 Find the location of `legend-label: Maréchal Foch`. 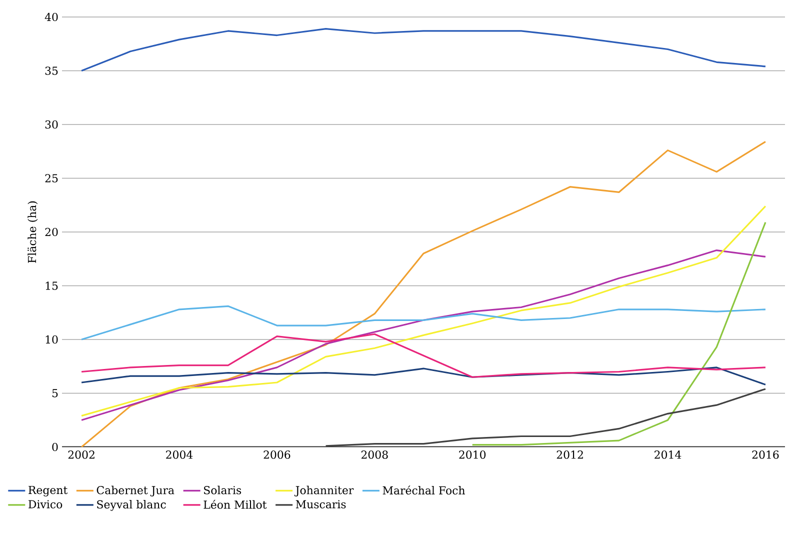

legend-label: Maréchal Foch is located at coordinates (423, 490).